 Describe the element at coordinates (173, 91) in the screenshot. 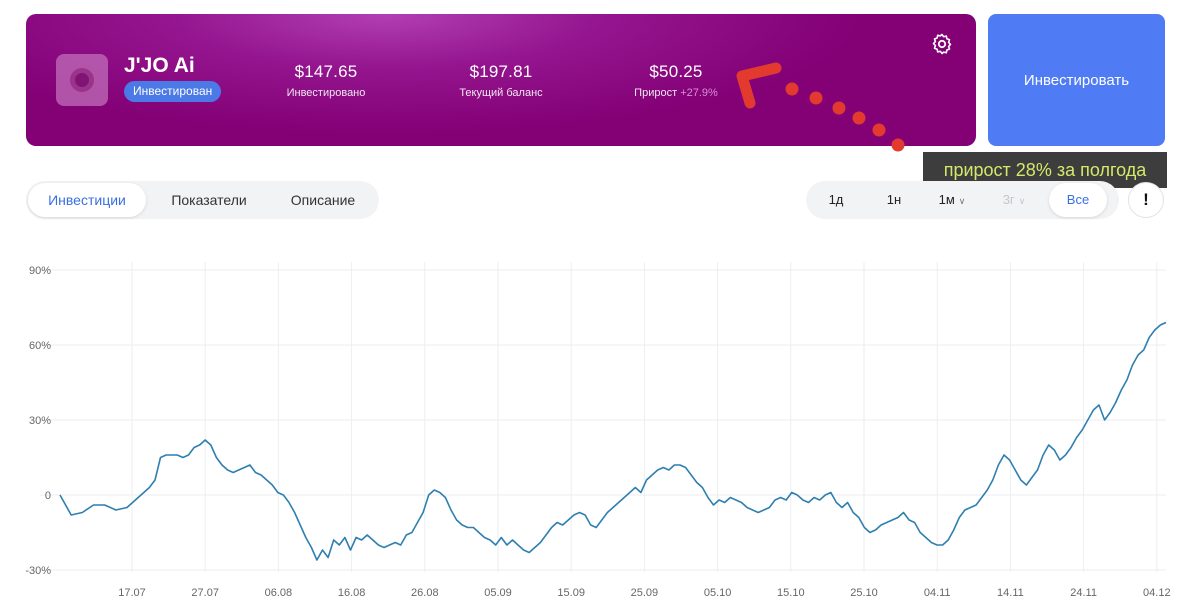

I see `status-badge: Инвестирован` at that location.